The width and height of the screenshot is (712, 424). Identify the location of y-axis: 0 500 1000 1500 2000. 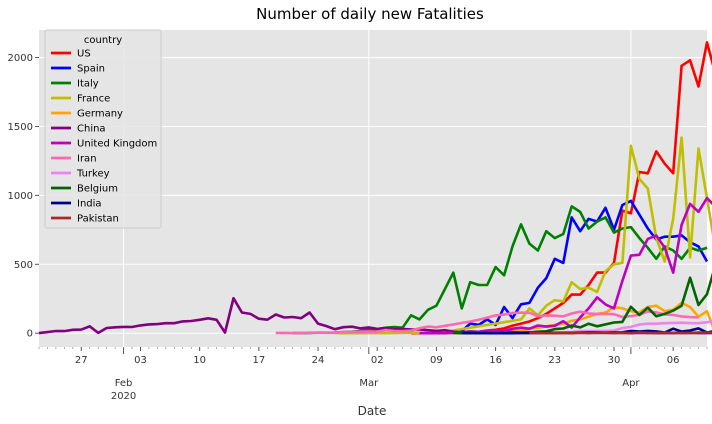
(23, 196).